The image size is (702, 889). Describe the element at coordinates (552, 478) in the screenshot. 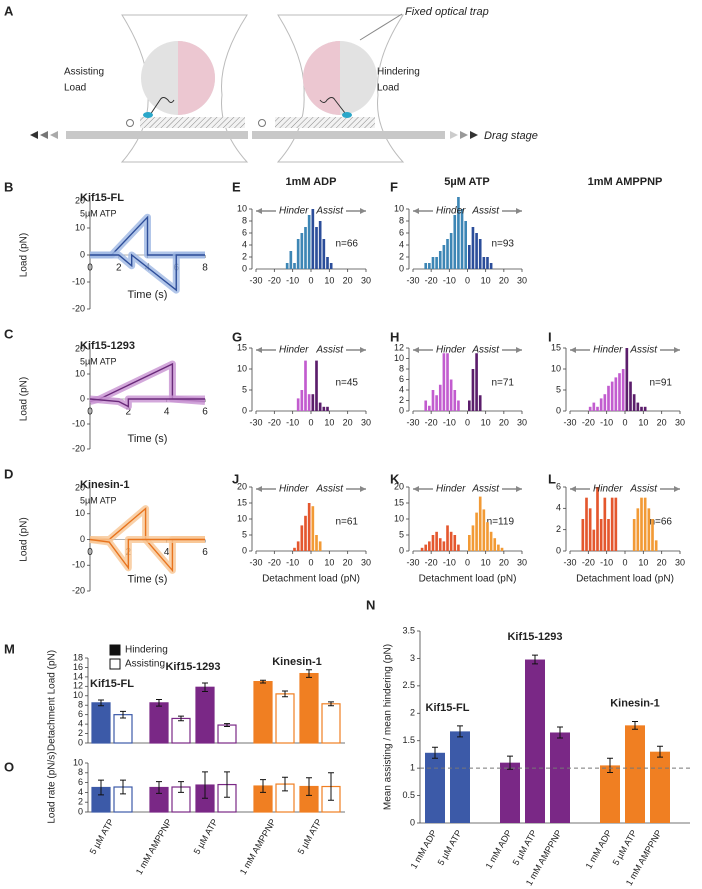

I see `panel-label: L` at that location.